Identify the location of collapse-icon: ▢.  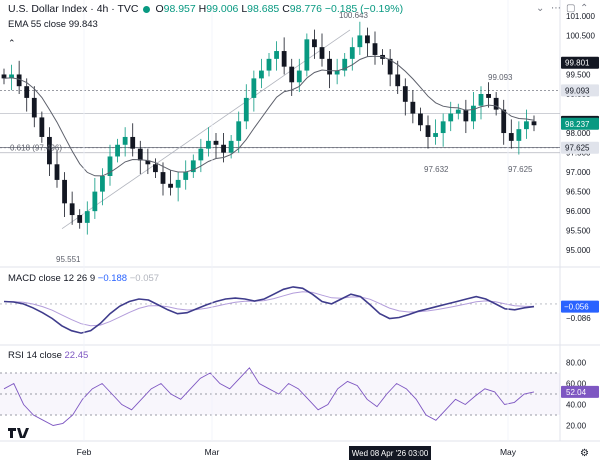
(571, 8).